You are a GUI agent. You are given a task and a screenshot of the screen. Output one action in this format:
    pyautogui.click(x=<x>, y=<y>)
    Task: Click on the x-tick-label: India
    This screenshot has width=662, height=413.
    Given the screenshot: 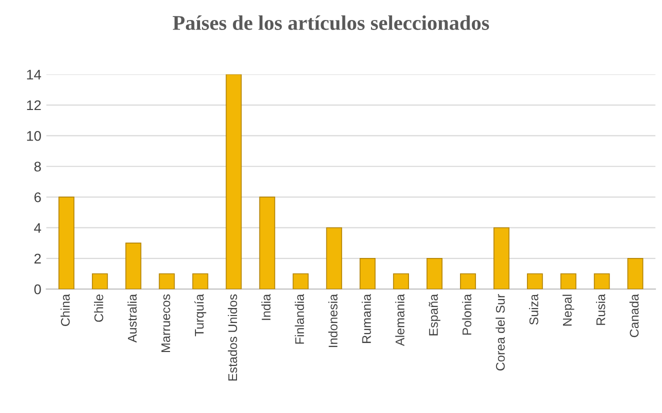 What is the action you would take?
    pyautogui.click(x=266, y=307)
    